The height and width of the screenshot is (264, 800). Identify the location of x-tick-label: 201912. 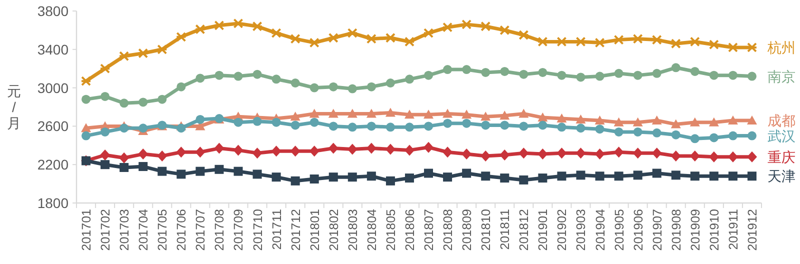
(752, 229).